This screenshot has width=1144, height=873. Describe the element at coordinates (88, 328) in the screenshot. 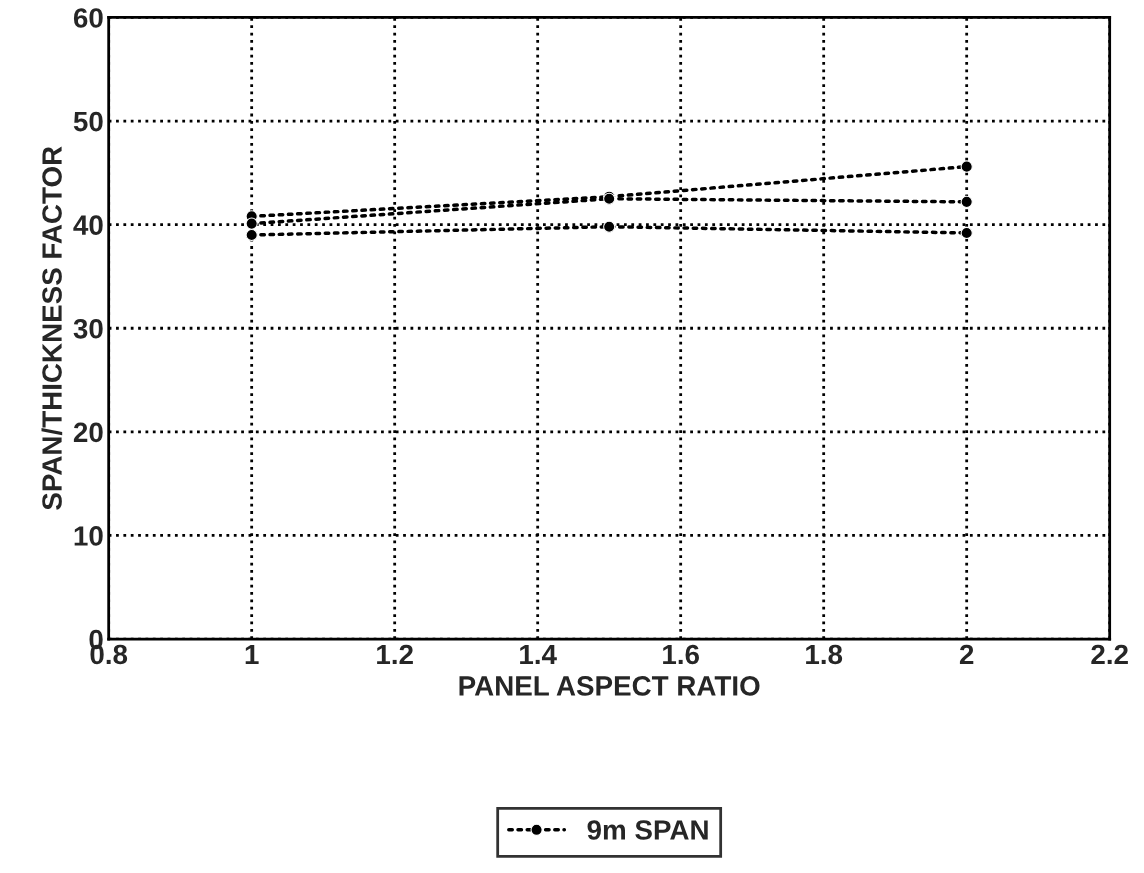

I see `y-tick-label: 30` at that location.